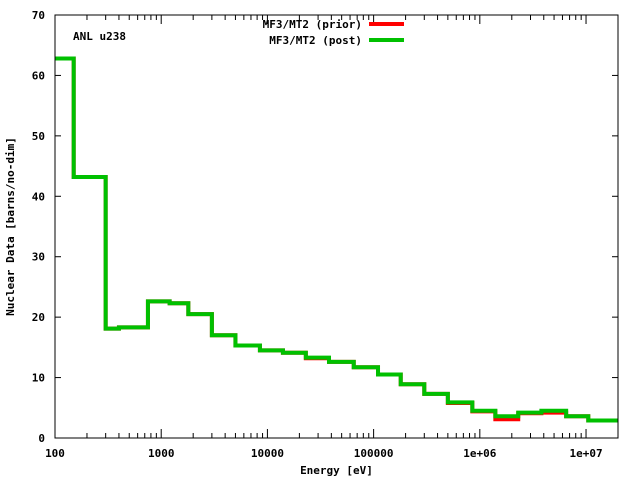  What do you see at coordinates (41, 438) in the screenshot?
I see `y-tick-label: 0` at bounding box center [41, 438].